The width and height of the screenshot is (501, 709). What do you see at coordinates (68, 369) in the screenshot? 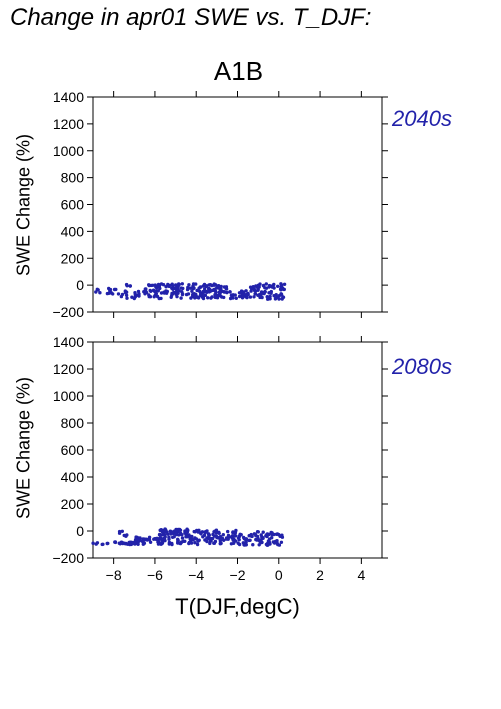
I see `y-tick-label: 1200` at bounding box center [68, 369].